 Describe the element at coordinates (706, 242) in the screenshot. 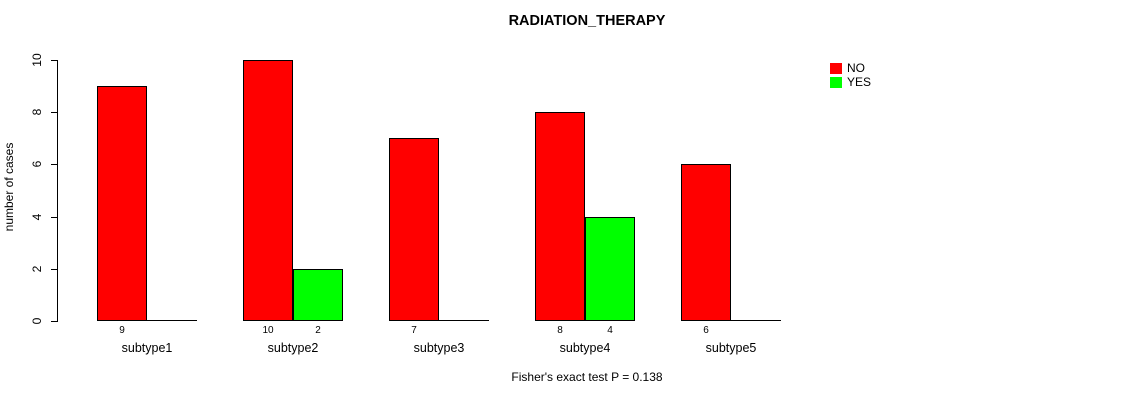

I see `bar-no-subtype5` at that location.